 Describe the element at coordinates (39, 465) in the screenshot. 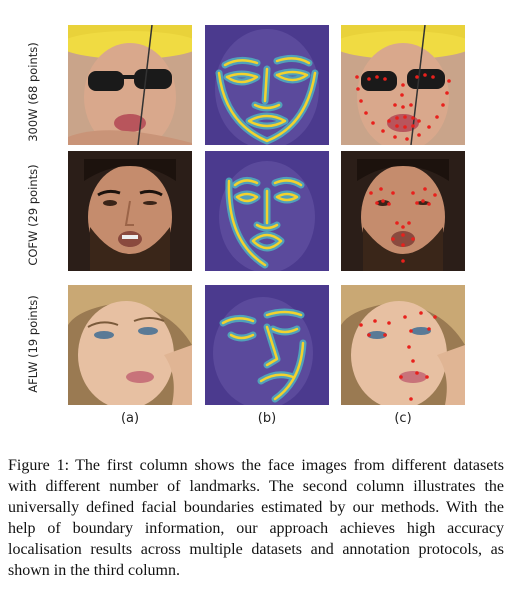

I see `figure-number: Figure 1:` at that location.